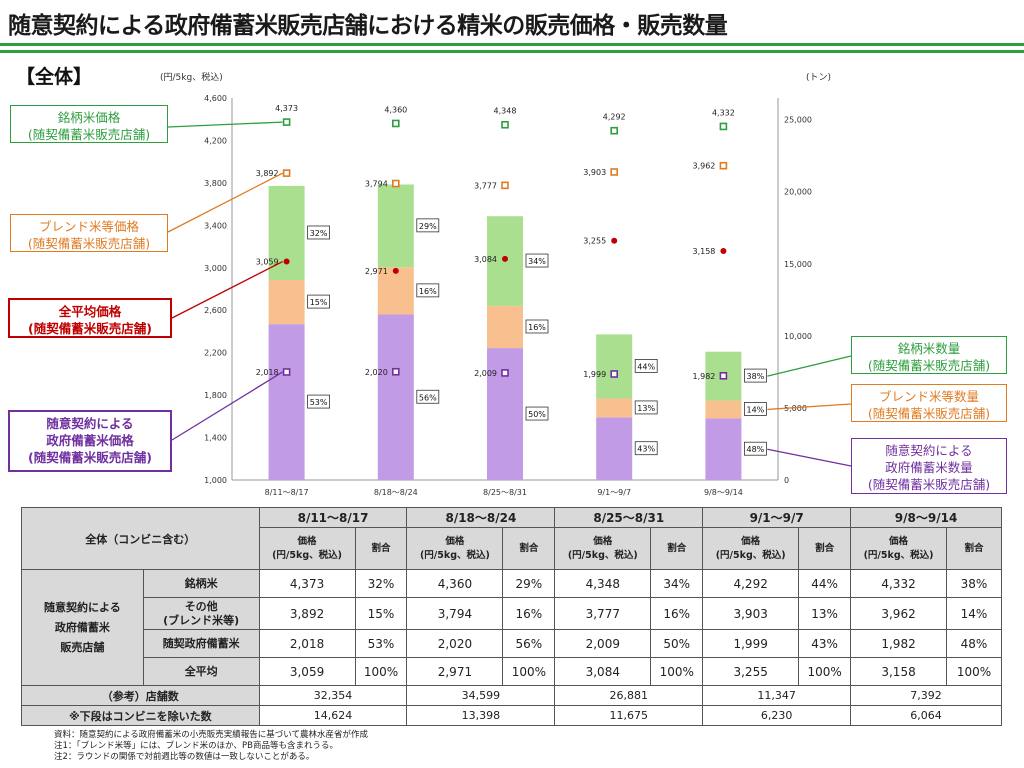 The width and height of the screenshot is (1024, 768). Describe the element at coordinates (267, 372) in the screenshot. I see `gov-price-label: 2,018` at that location.